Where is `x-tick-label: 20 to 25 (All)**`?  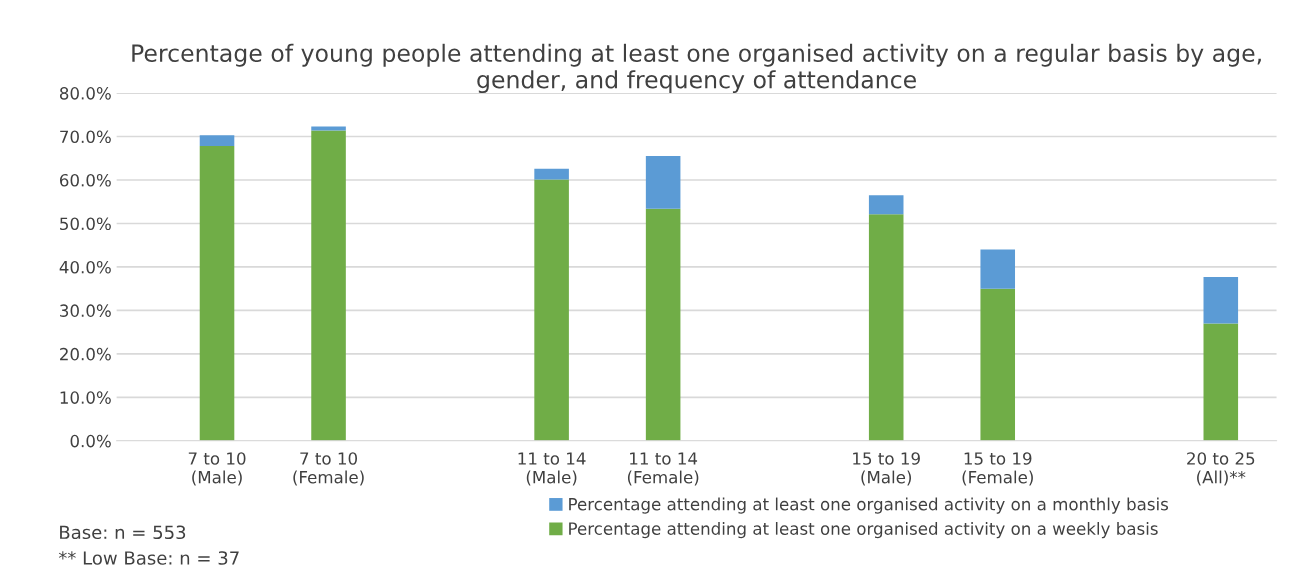 x-tick-label: 20 to 25 (All)** is located at coordinates (1221, 469).